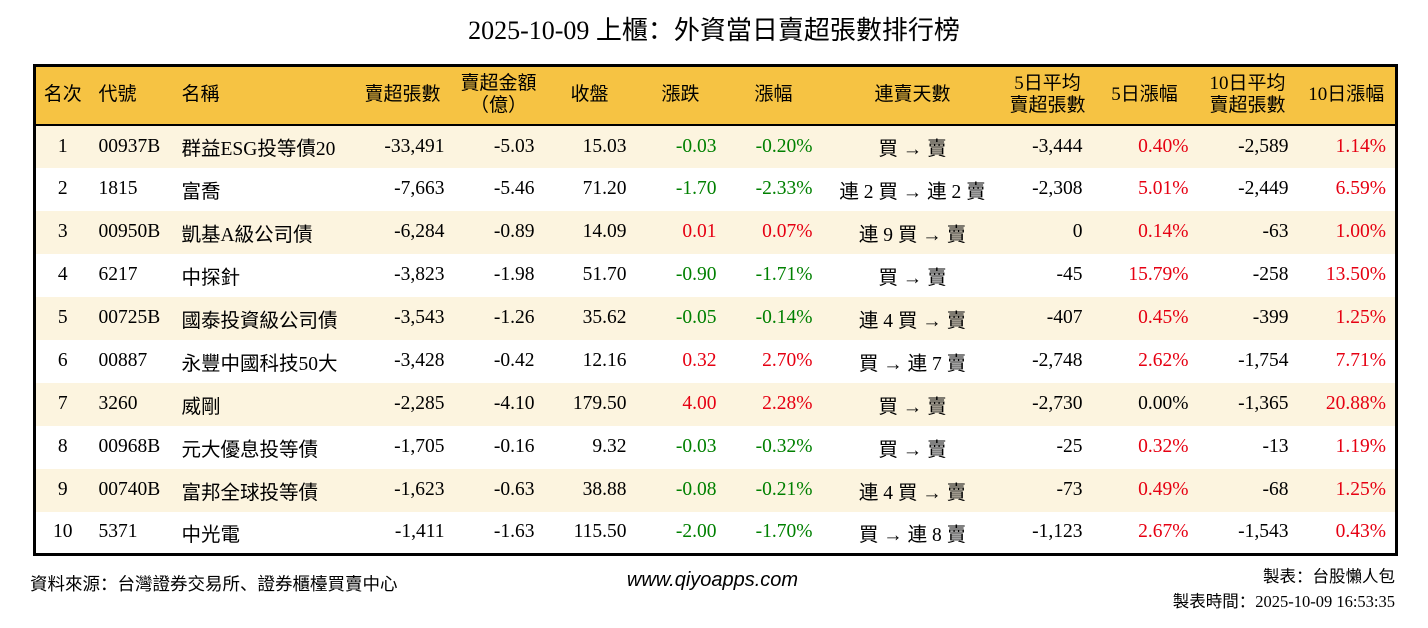 This screenshot has height=628, width=1428. I want to click on cell-amount: -1.26, so click(514, 317).